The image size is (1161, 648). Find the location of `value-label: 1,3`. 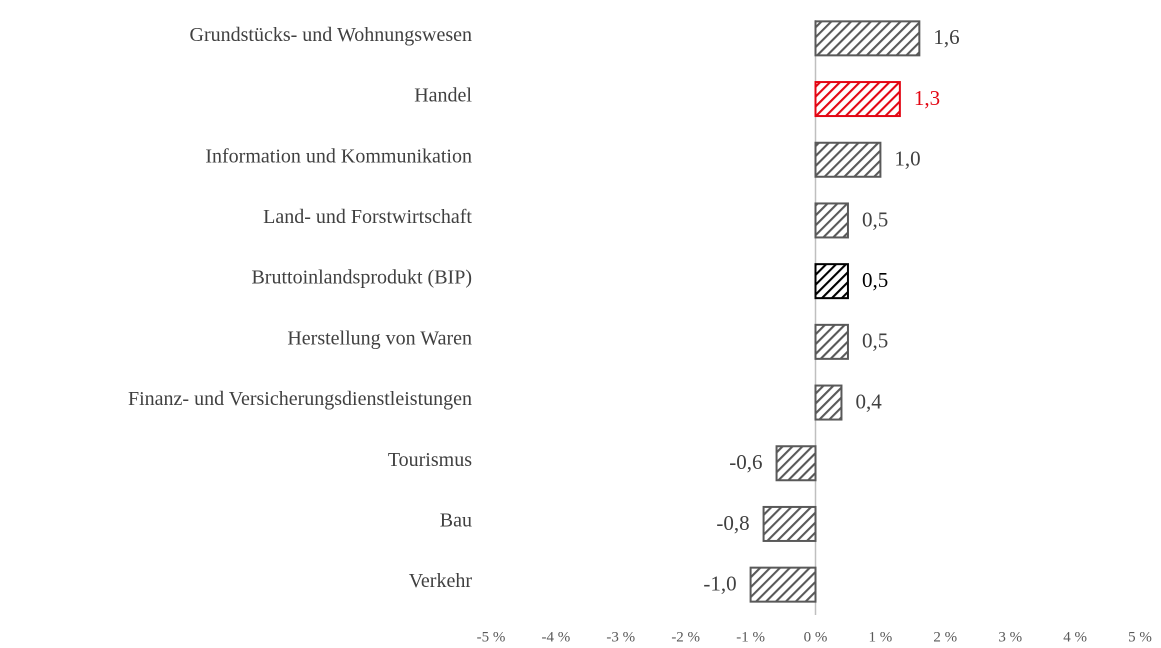

value-label: 1,3 is located at coordinates (927, 98).